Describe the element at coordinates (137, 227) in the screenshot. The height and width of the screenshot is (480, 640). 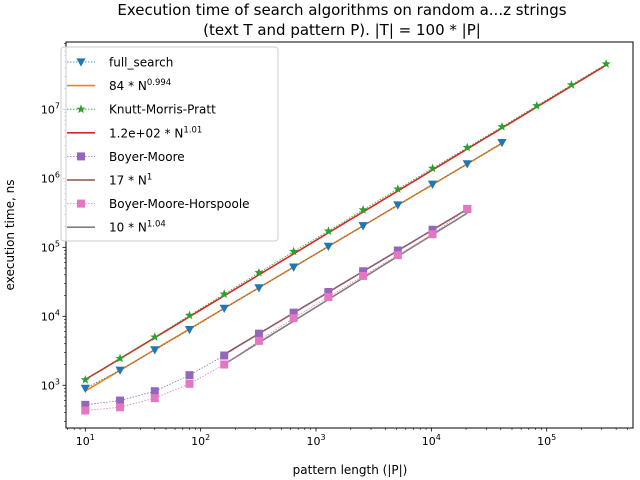
I see `legend-label-7: 10 * N1.04` at that location.